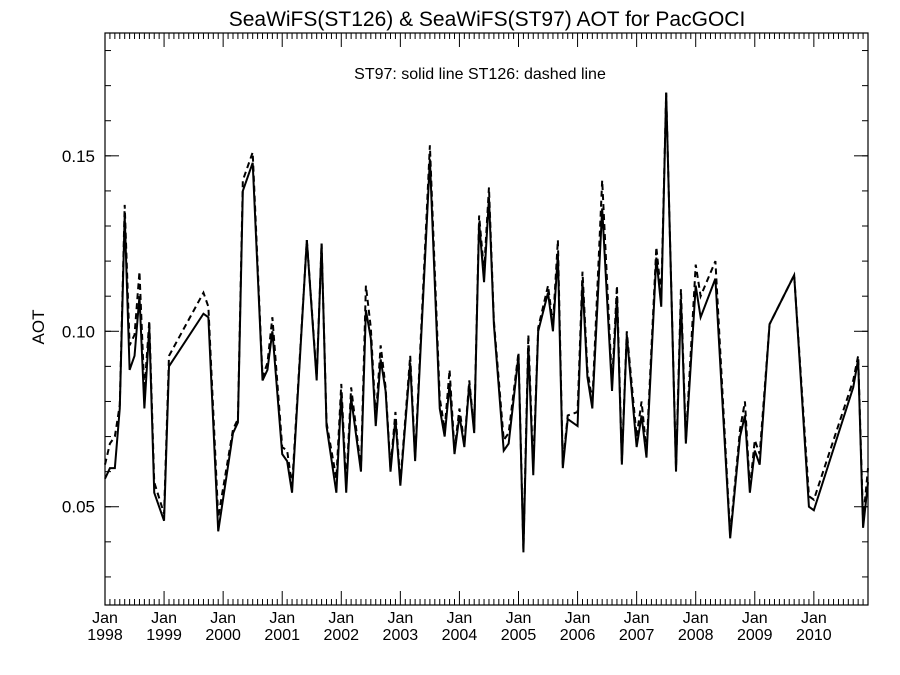  Describe the element at coordinates (755, 635) in the screenshot. I see `x-tick-year-label: 2009` at that location.